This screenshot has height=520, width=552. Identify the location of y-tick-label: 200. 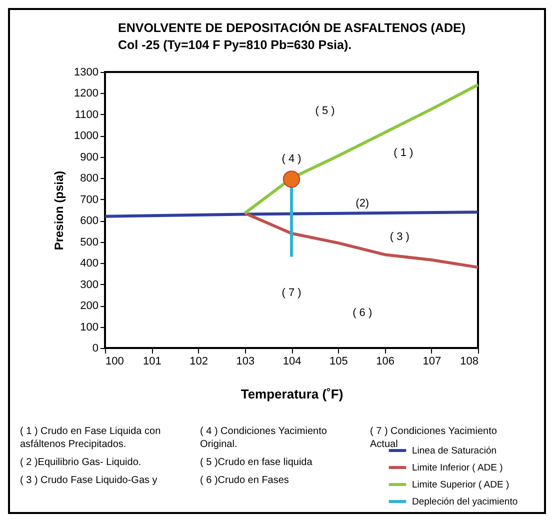
(89, 306).